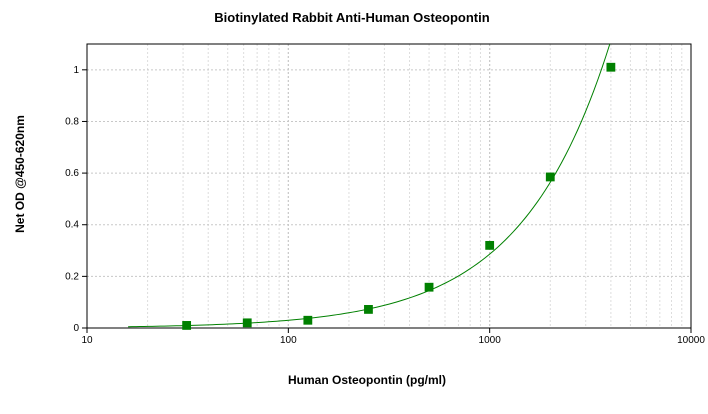 The height and width of the screenshot is (414, 708). I want to click on x-axis: 10 100 1000 10000, so click(393, 337).